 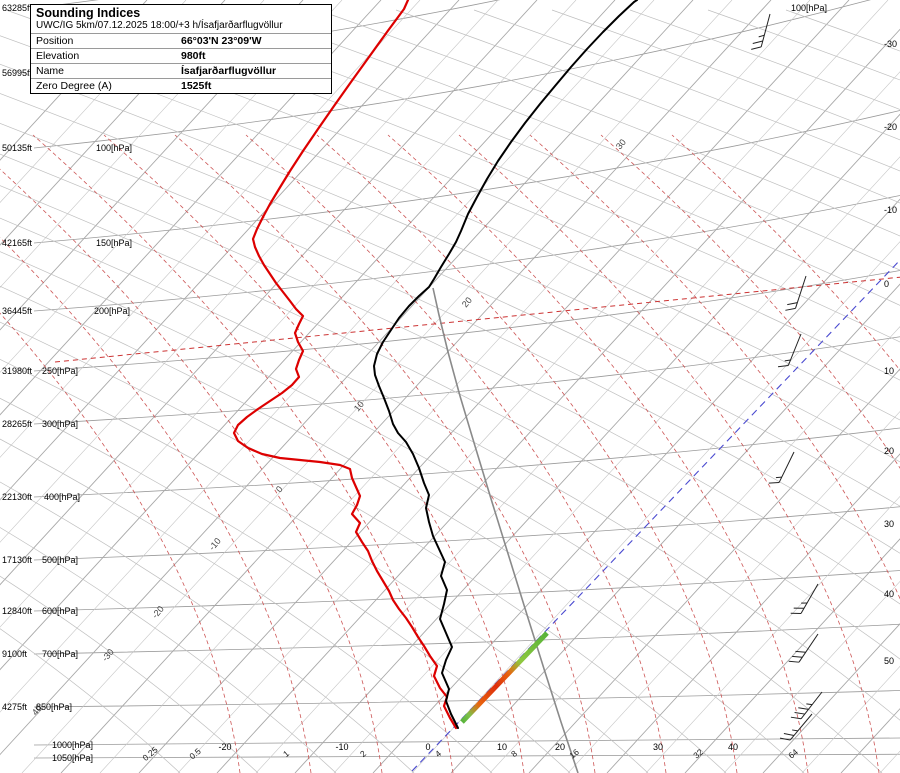 I want to click on right-temperature-label: -30, so click(x=890, y=44).